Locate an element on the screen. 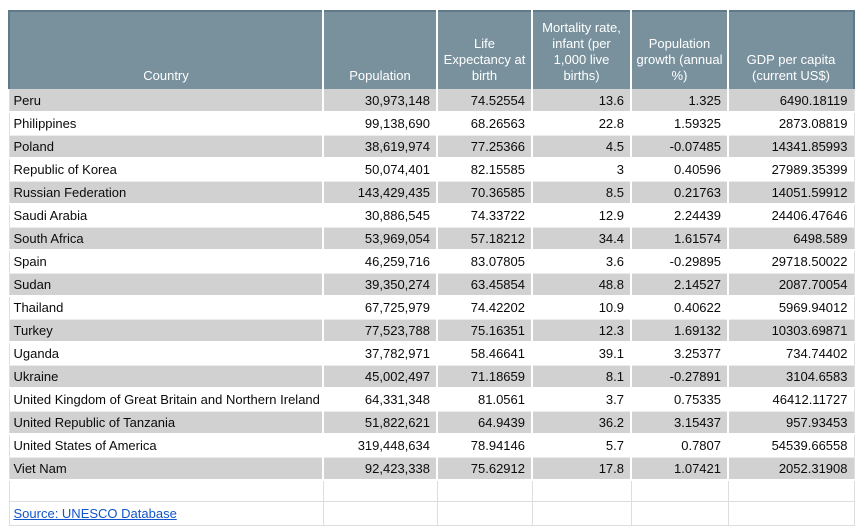  country-cell: Republic of Korea is located at coordinates (166, 170).